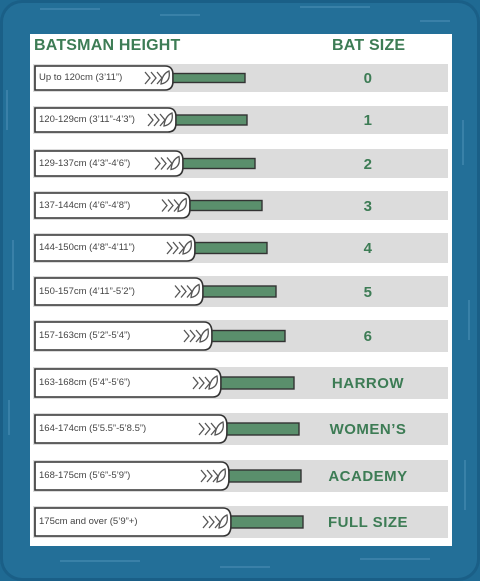 This screenshot has width=480, height=581. I want to click on size-row: Up to 120cm (3’11”) 0, so click(240, 78).